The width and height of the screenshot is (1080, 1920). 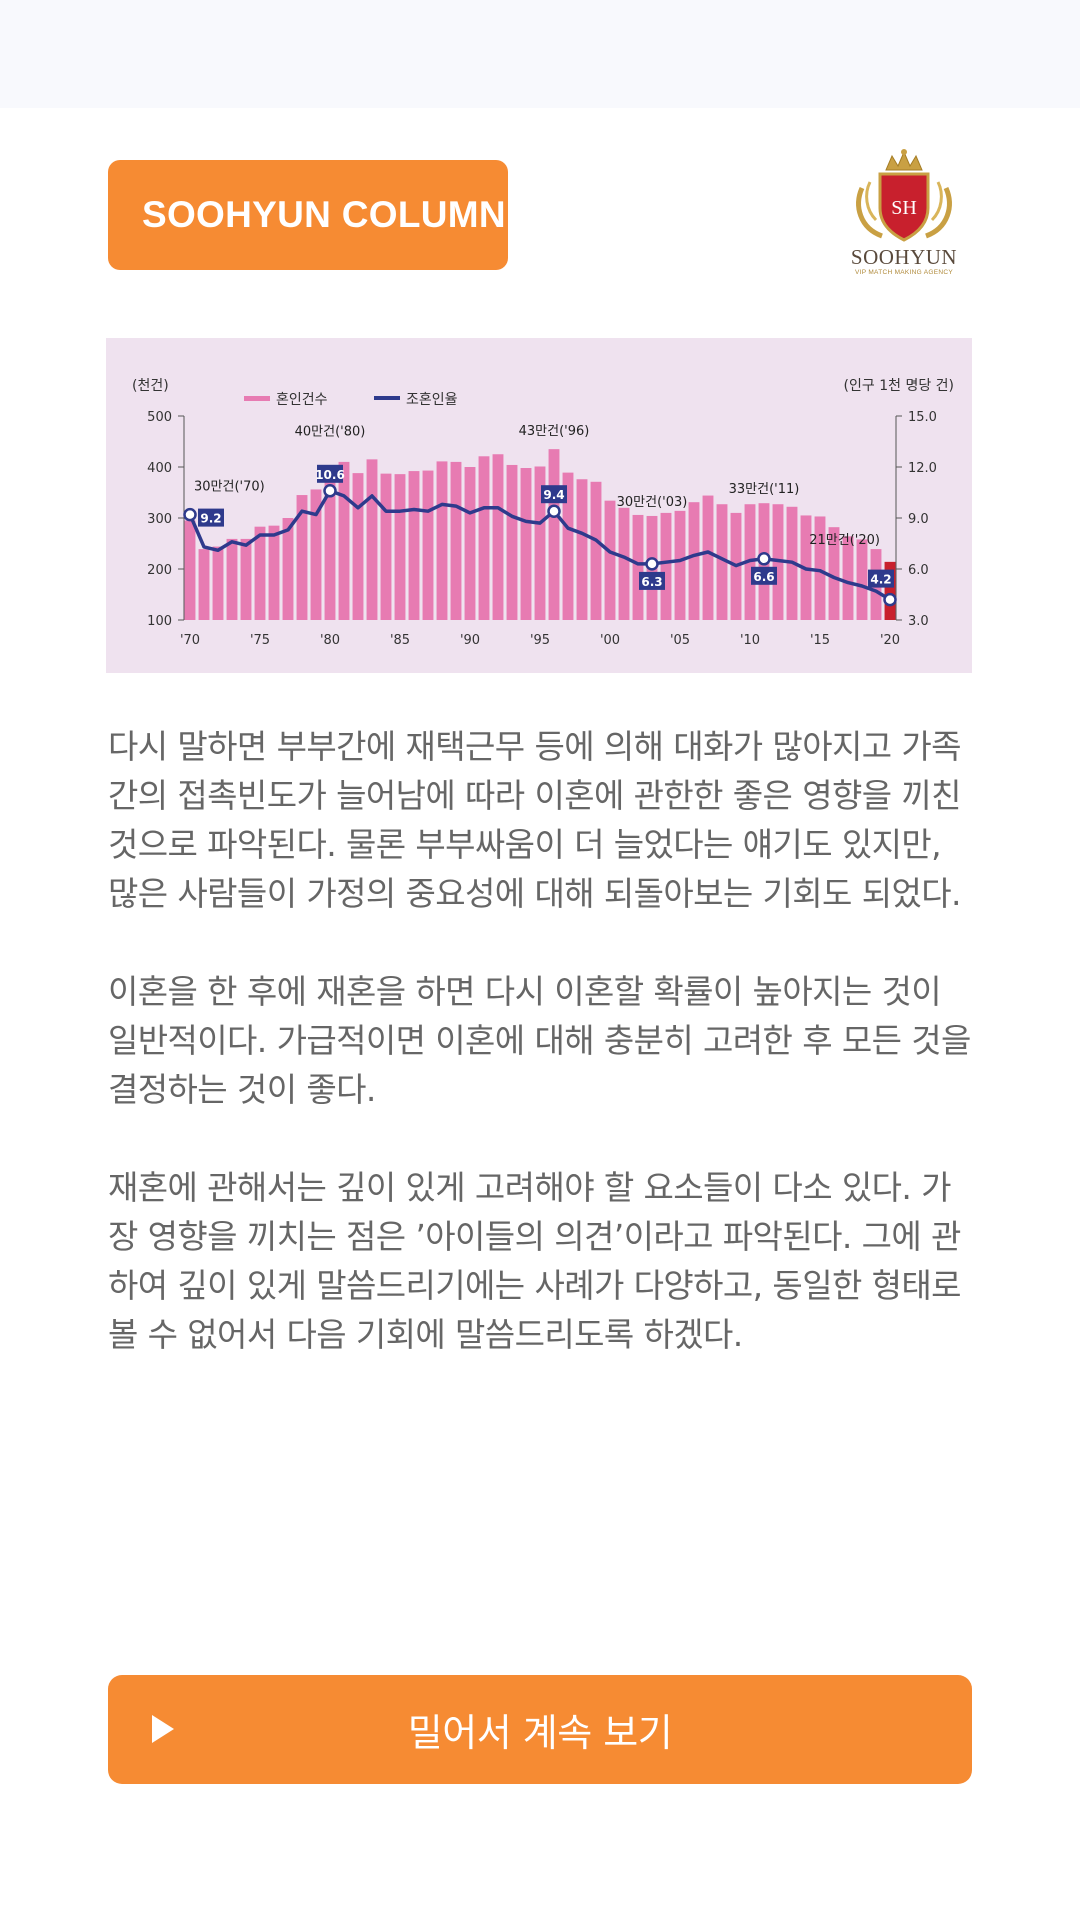 What do you see at coordinates (163, 1729) in the screenshot?
I see `play-icon` at bounding box center [163, 1729].